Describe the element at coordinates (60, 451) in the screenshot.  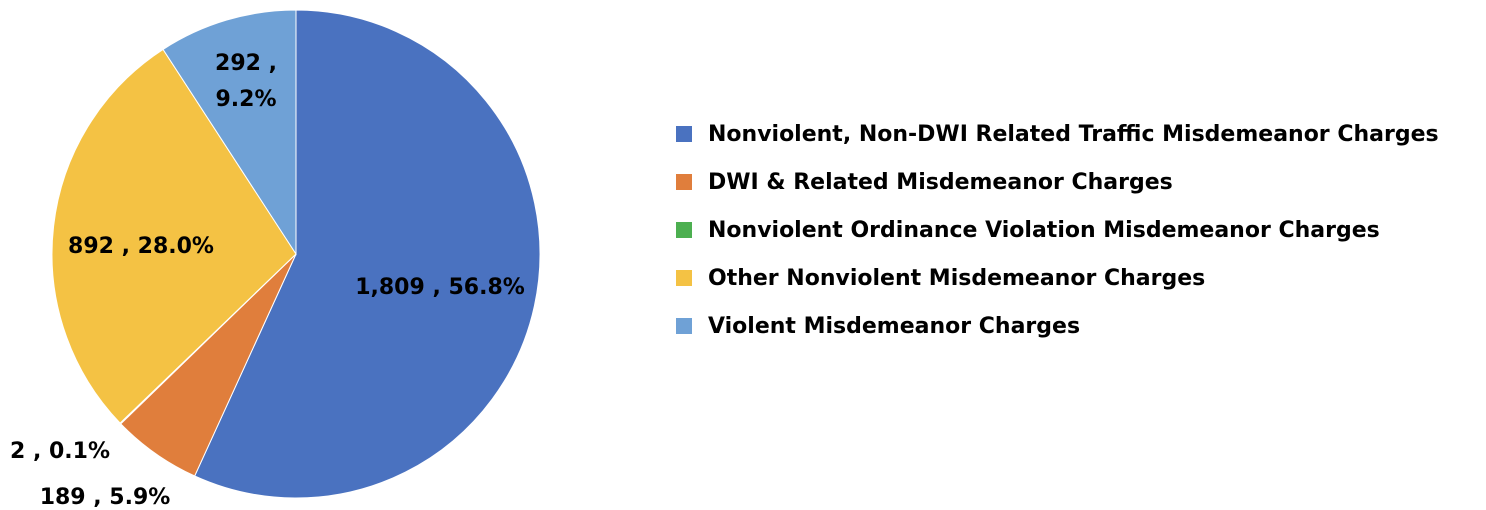
I see `data-label-ordinance: 2 , 0.1%` at that location.